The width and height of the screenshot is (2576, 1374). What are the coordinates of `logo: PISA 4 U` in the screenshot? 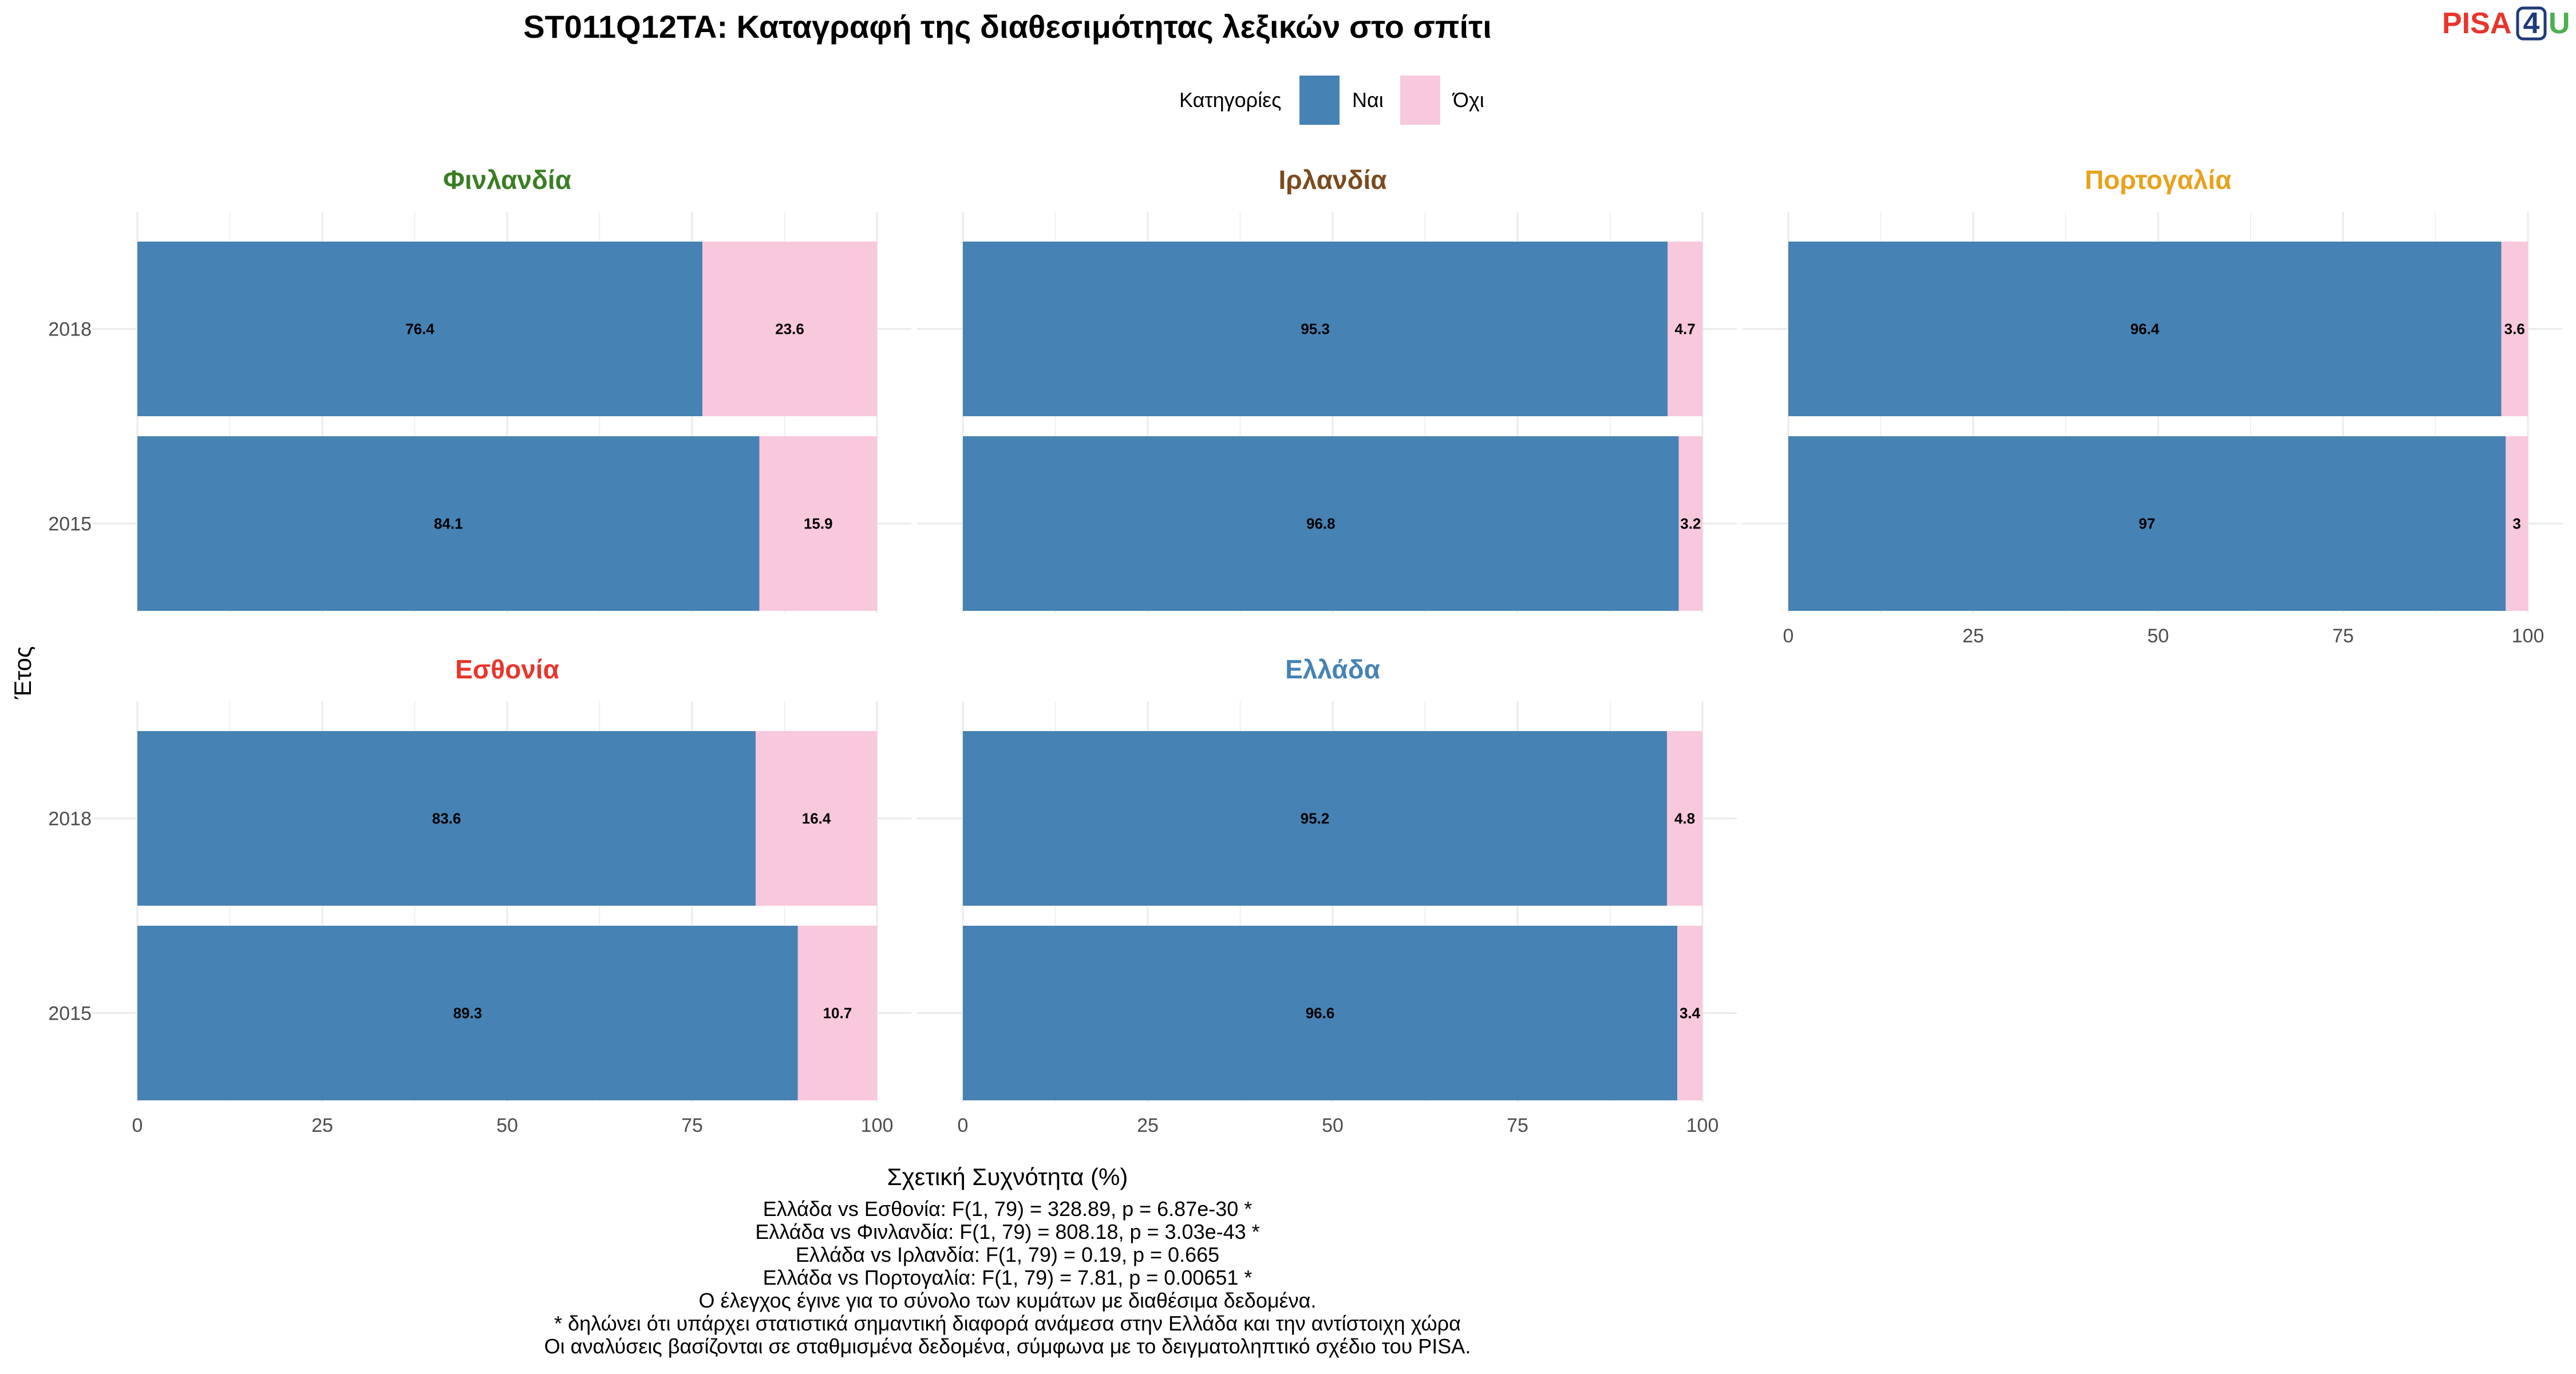 It's located at (2506, 24).